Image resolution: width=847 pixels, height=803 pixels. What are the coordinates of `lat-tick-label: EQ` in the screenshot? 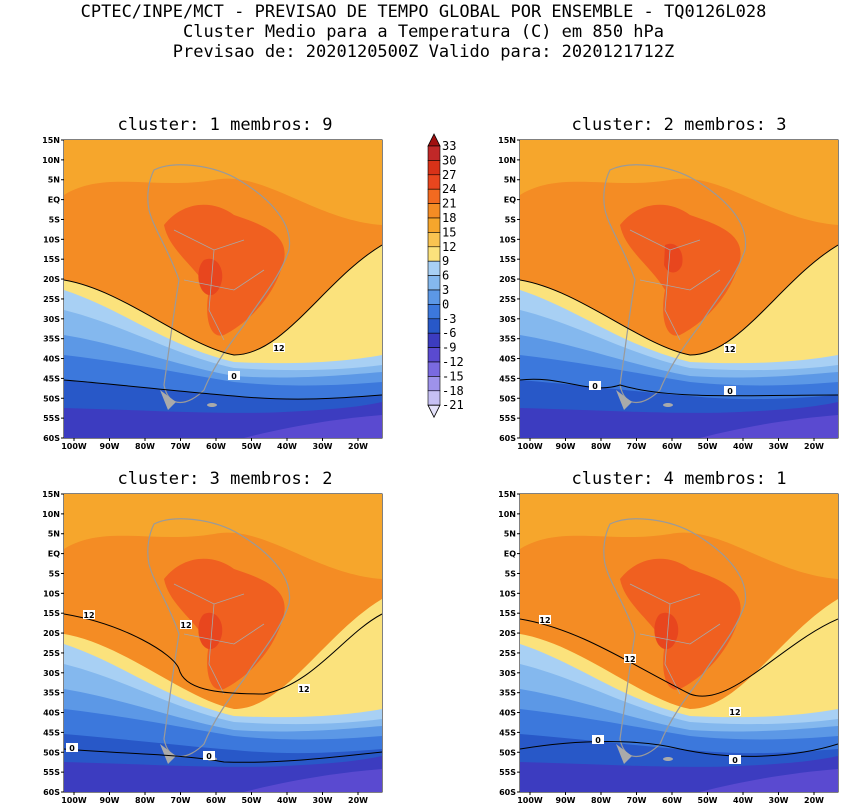 It's located at (54, 554).